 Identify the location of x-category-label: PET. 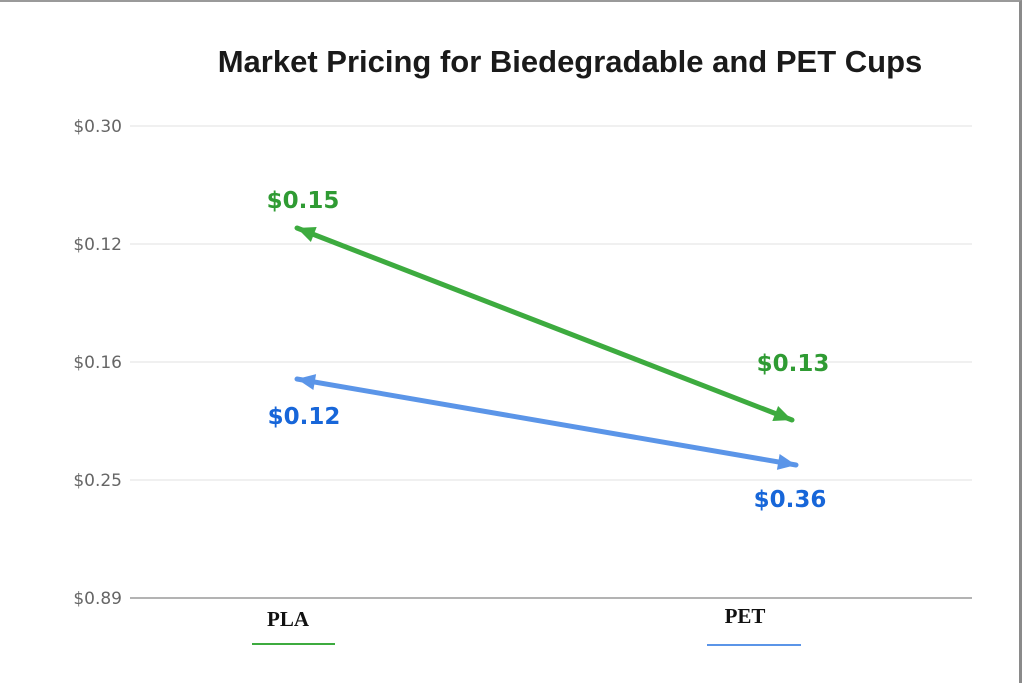
(745, 616).